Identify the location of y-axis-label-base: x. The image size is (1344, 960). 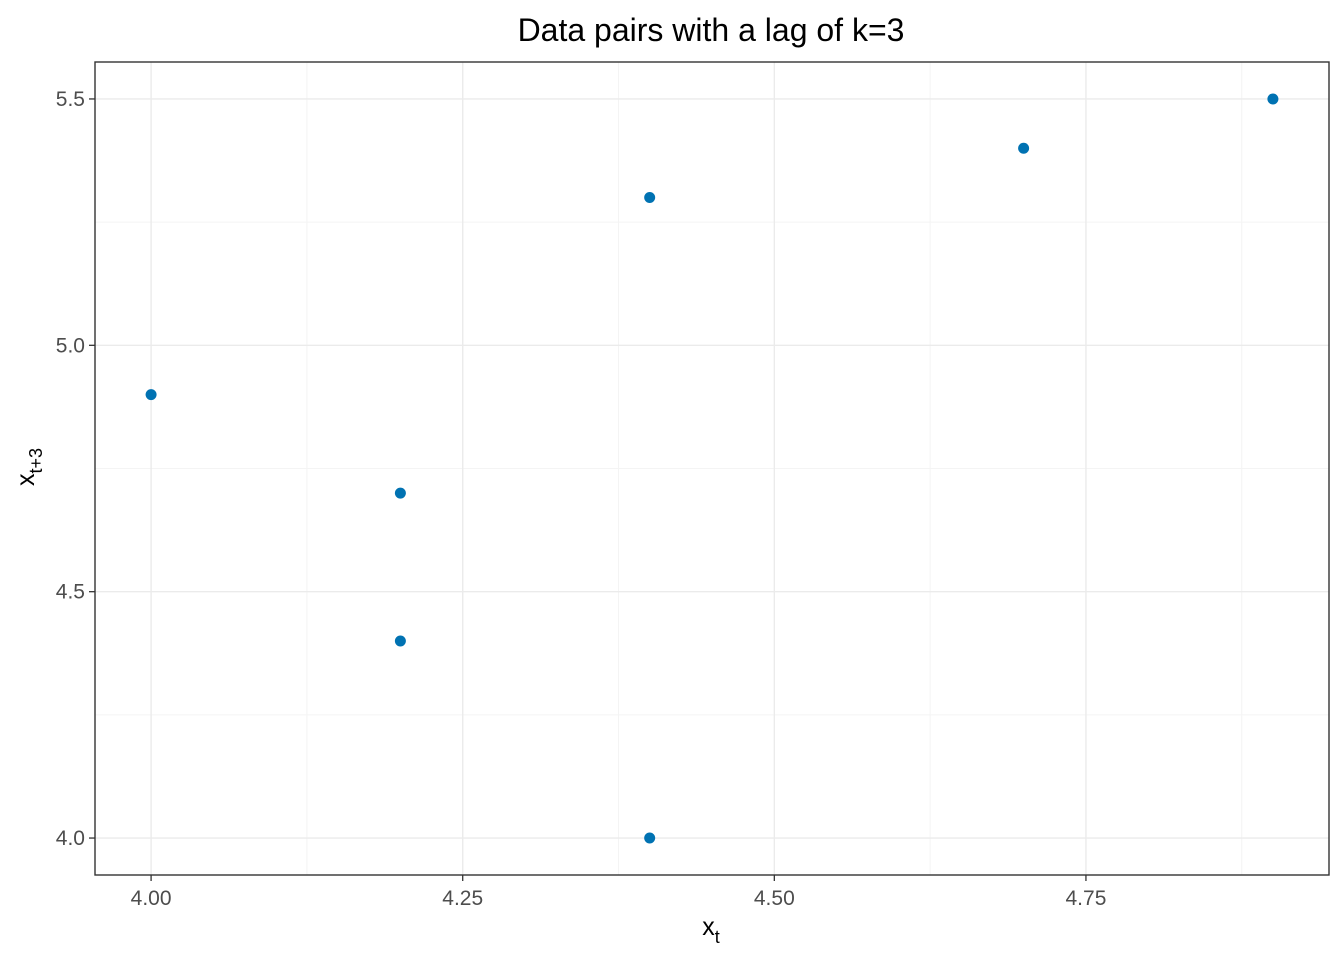
(26, 479).